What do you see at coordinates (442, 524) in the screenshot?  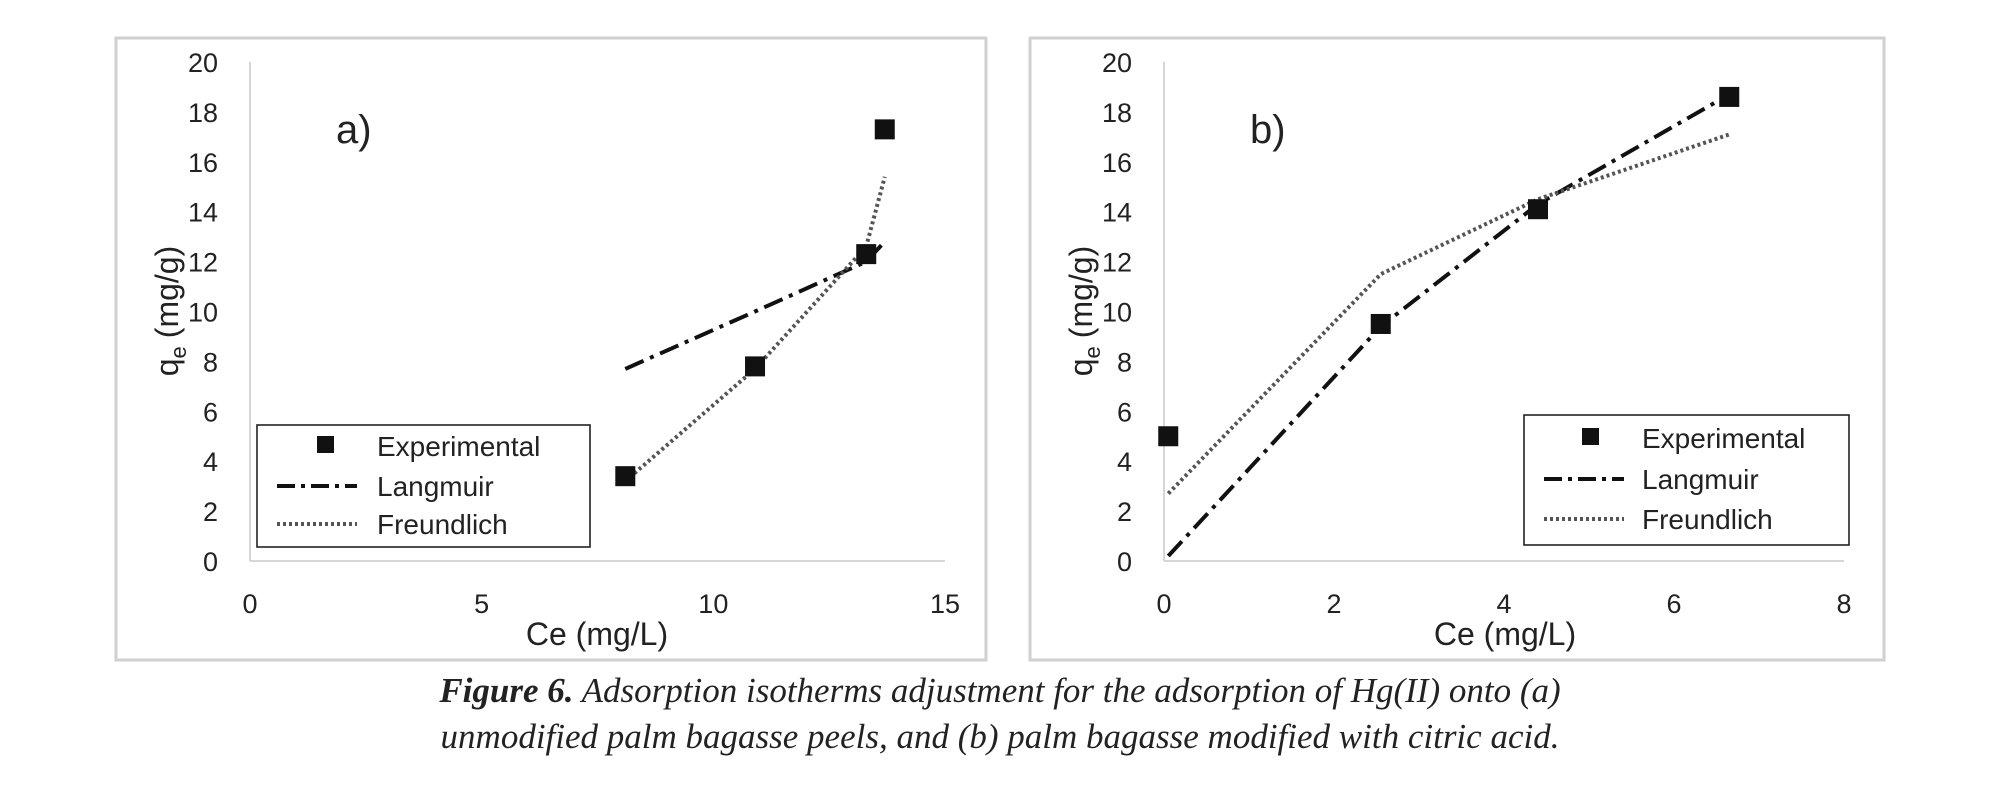 I see `legend-label-freundlich-a: Freundlich` at bounding box center [442, 524].